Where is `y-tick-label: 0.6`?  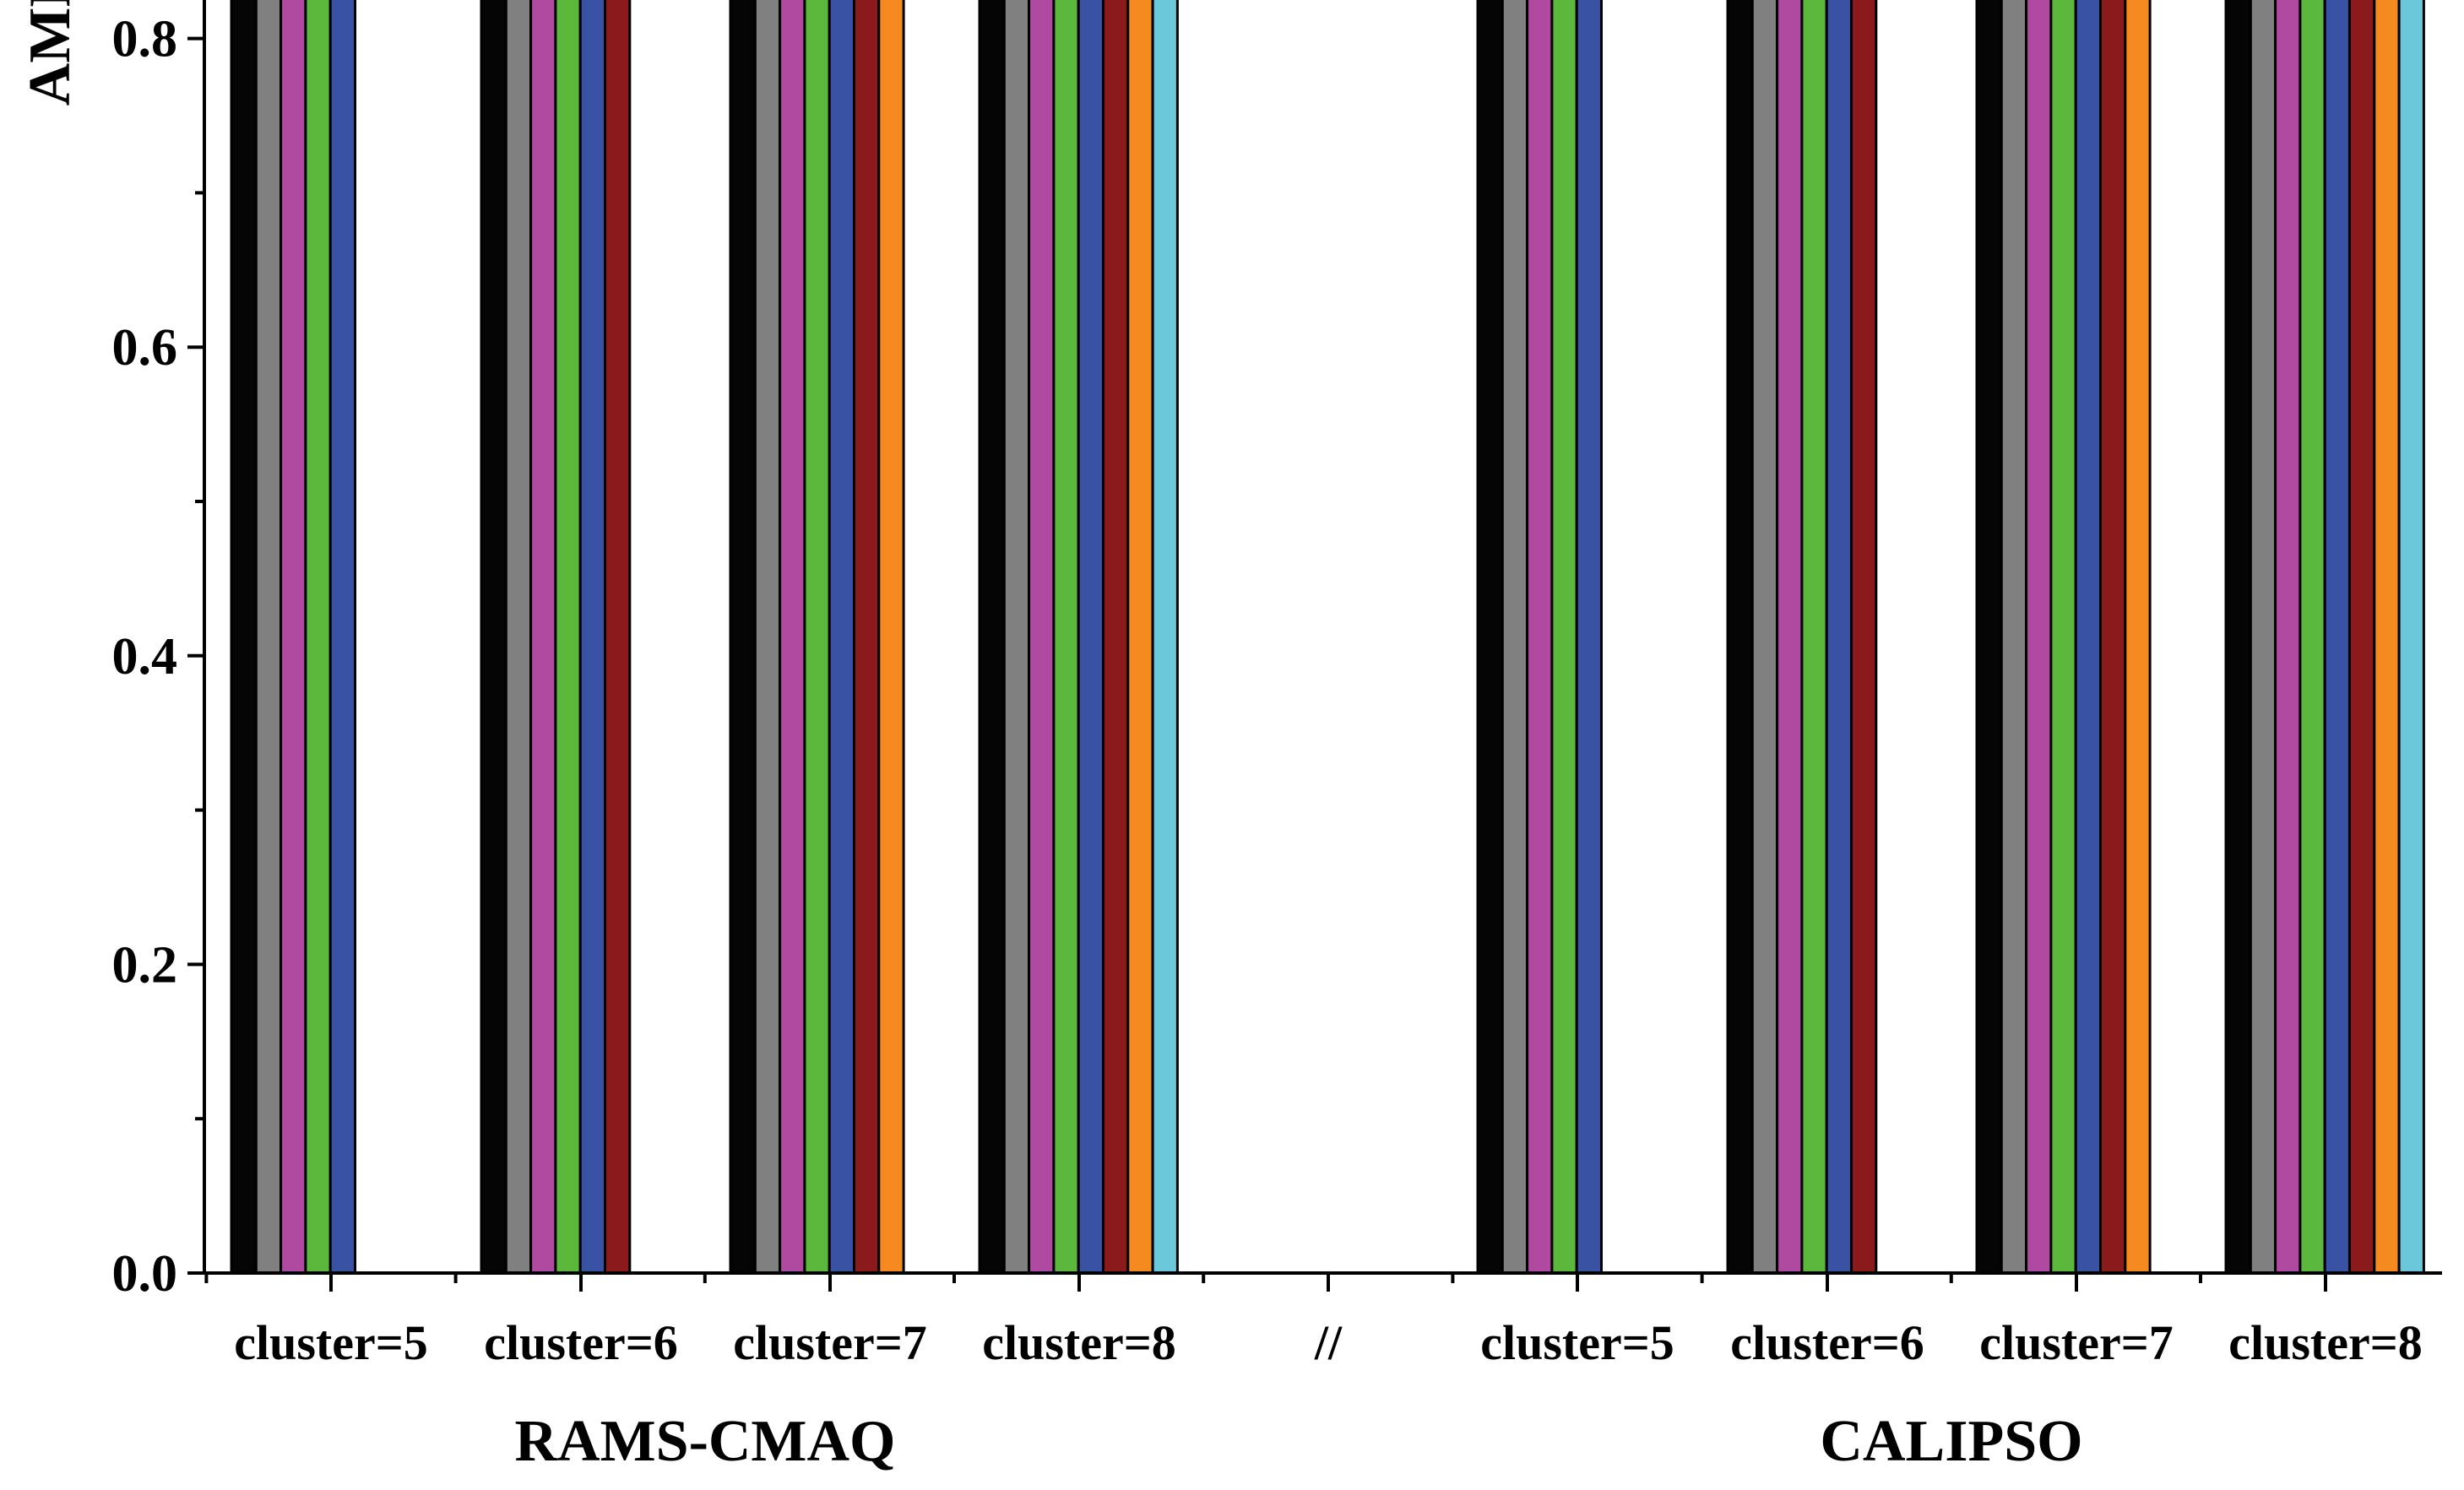
y-tick-label: 0.6 is located at coordinates (145, 348).